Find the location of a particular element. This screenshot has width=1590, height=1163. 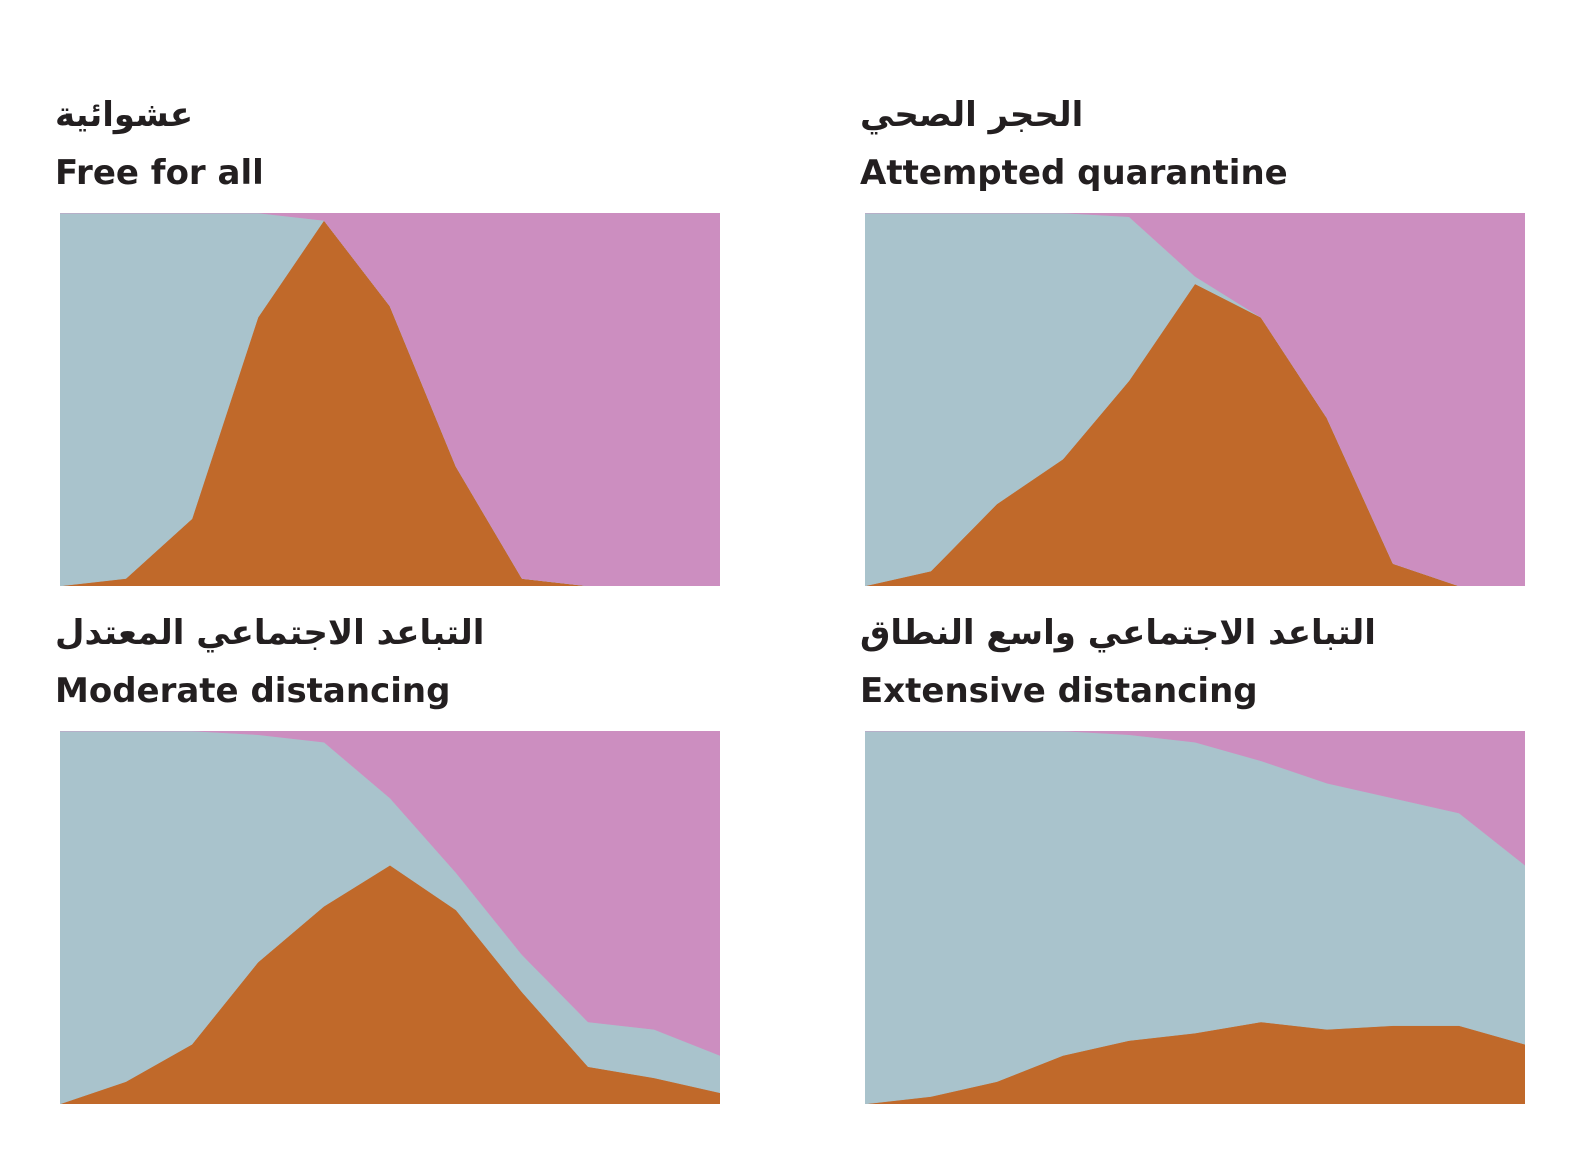

chart-title-arabic: التباعد الاجتماعي واسع النطاق is located at coordinates (1118, 633).